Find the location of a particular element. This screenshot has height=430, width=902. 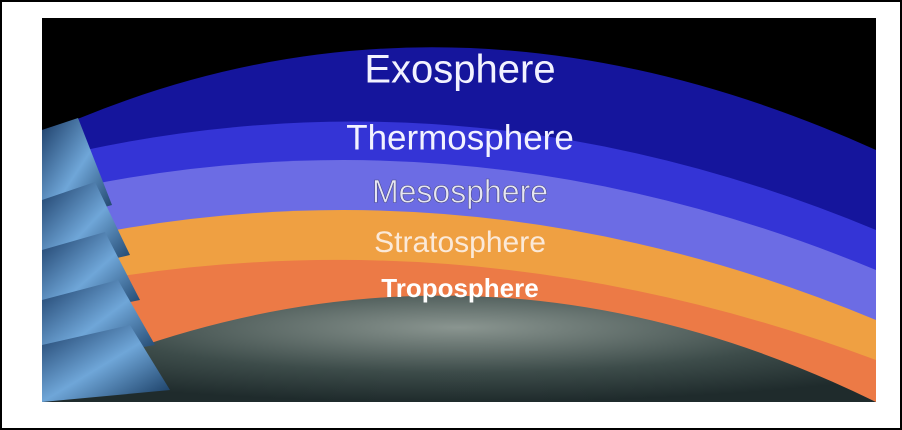

layer-label: Thermosphere is located at coordinates (460, 137).